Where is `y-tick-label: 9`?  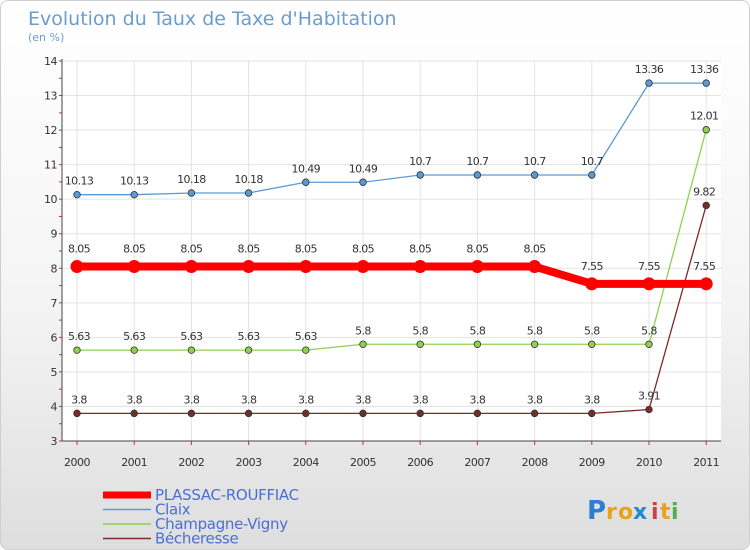
y-tick-label: 9 is located at coordinates (54, 234).